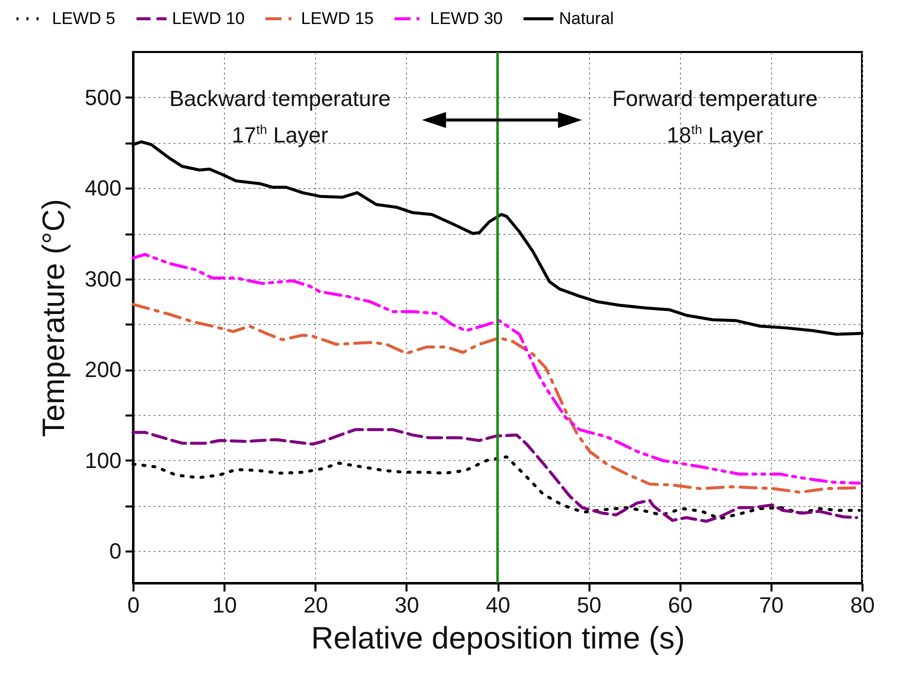 The image size is (912, 693). What do you see at coordinates (407, 605) in the screenshot?
I see `x-tick-label: 30` at bounding box center [407, 605].